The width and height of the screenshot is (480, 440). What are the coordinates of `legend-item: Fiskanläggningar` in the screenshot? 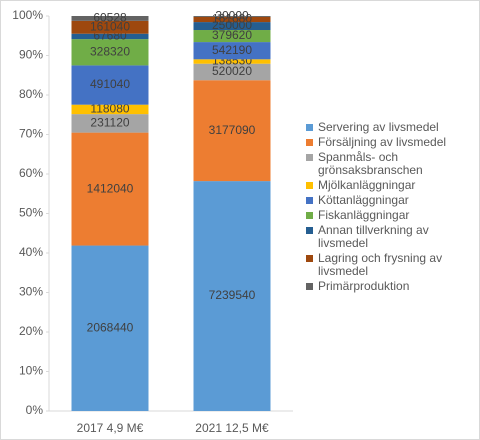 It's located at (391, 215).